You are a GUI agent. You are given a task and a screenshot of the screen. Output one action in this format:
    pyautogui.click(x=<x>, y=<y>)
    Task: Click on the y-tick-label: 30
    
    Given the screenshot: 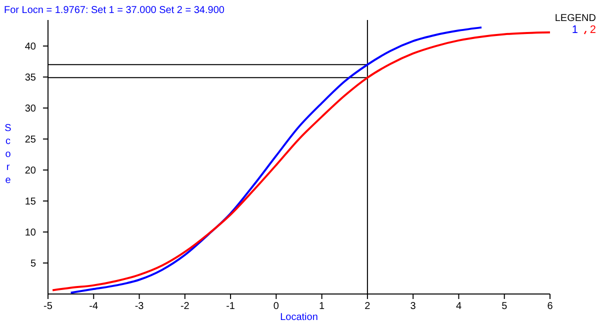 What is the action you would take?
    pyautogui.click(x=30, y=109)
    